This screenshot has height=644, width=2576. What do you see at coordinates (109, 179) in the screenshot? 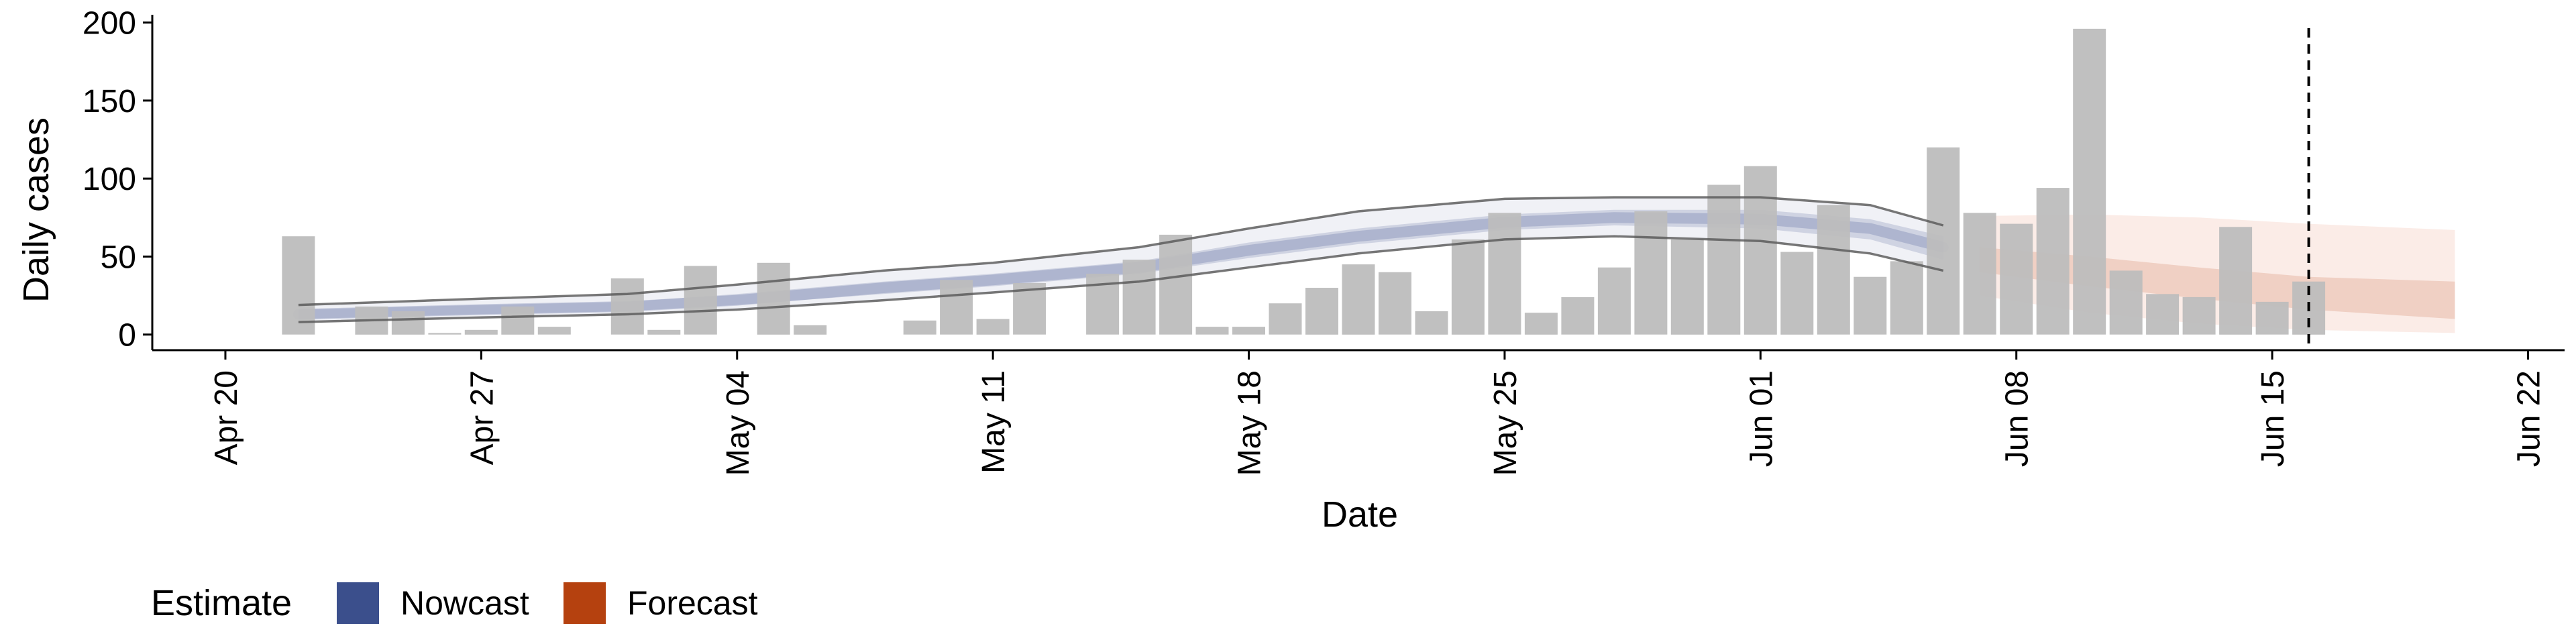
I see `y-tick-label: 100` at bounding box center [109, 179].